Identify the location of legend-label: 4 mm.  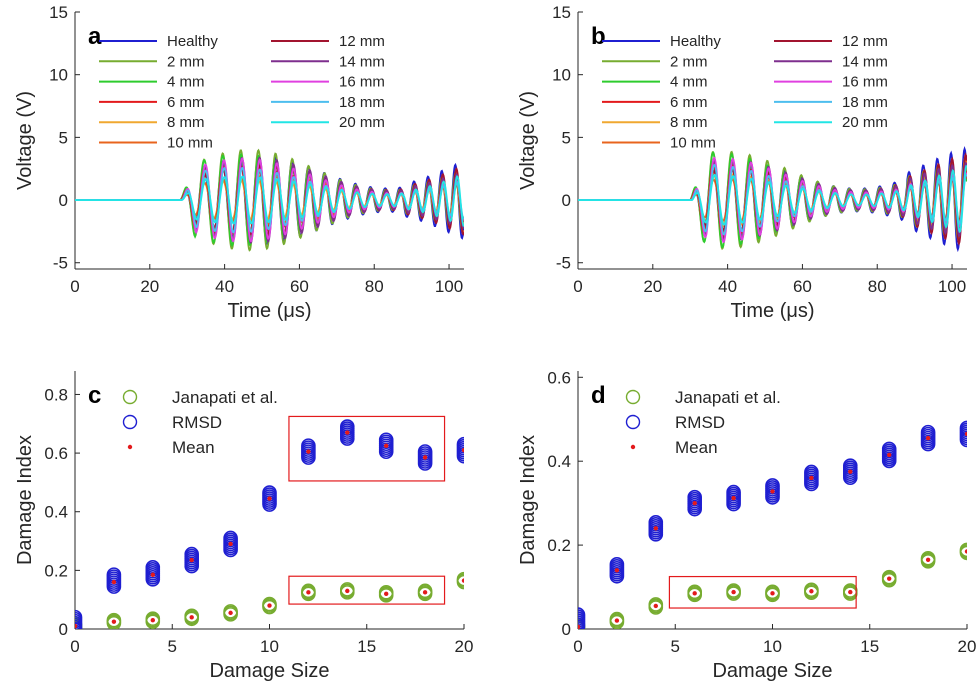
(186, 82).